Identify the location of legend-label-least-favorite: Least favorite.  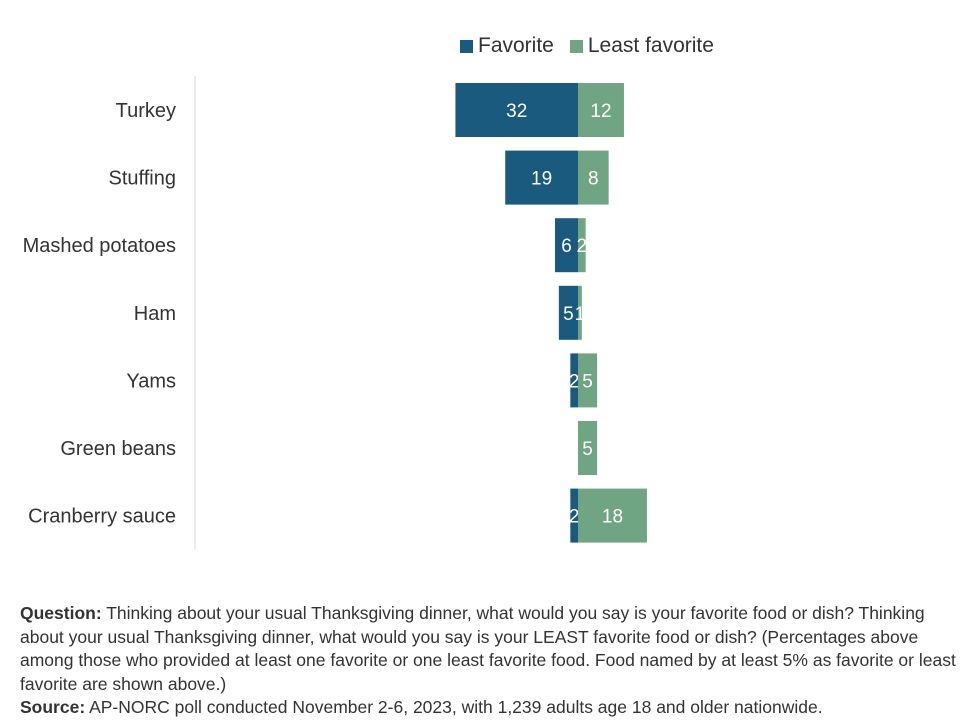
(650, 45).